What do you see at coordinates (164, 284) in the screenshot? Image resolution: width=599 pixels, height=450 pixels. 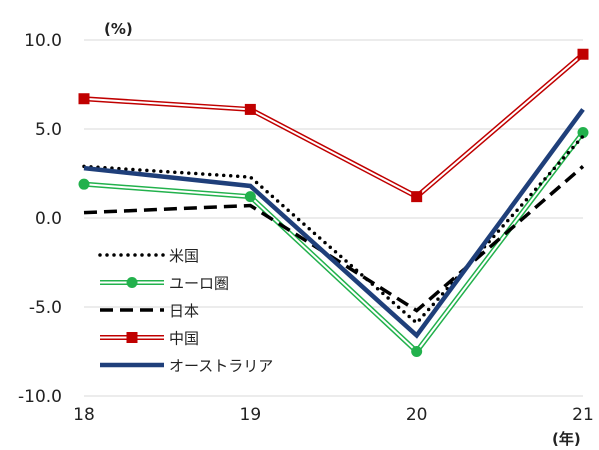 I see `legend-item: ユーロ圏` at bounding box center [164, 284].